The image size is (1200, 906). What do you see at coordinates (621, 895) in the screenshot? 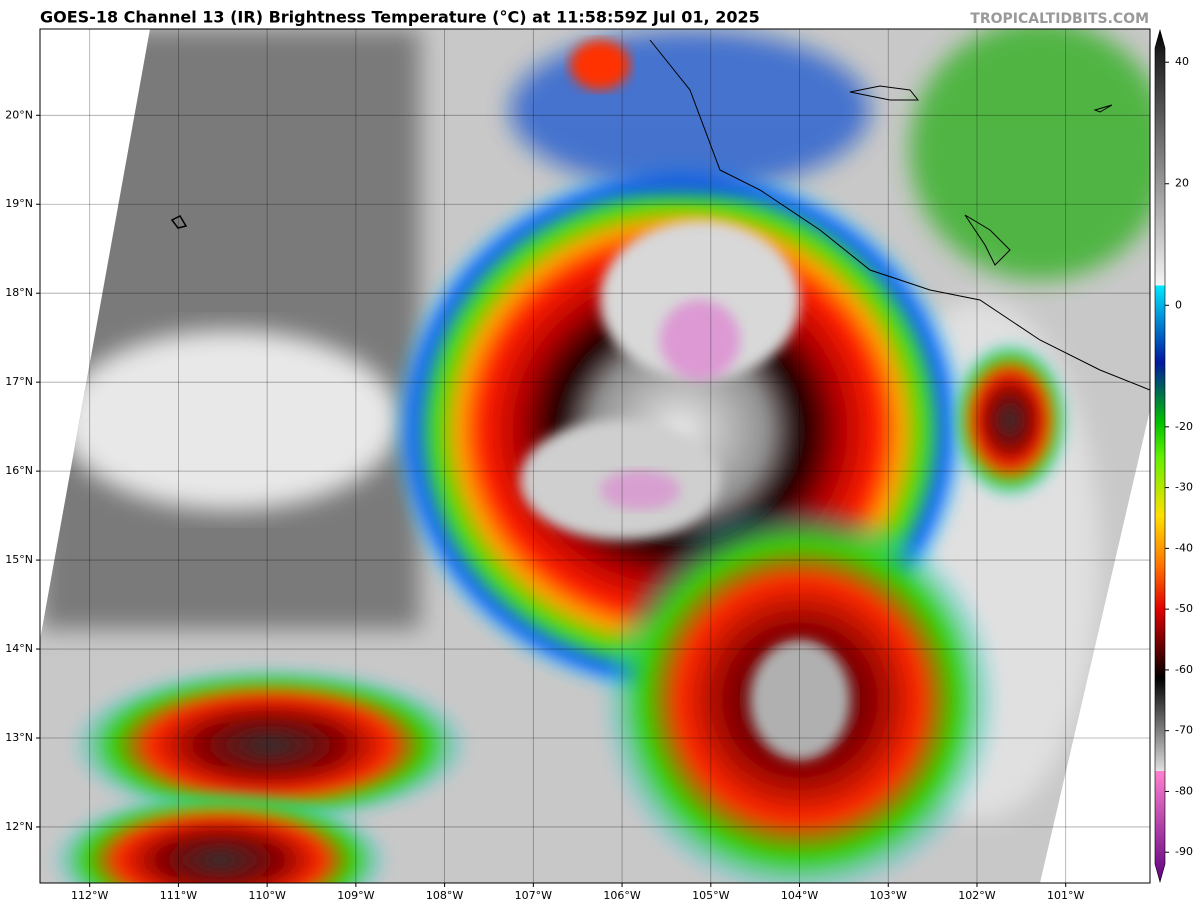
I see `lon-label: 106°W` at bounding box center [621, 895].